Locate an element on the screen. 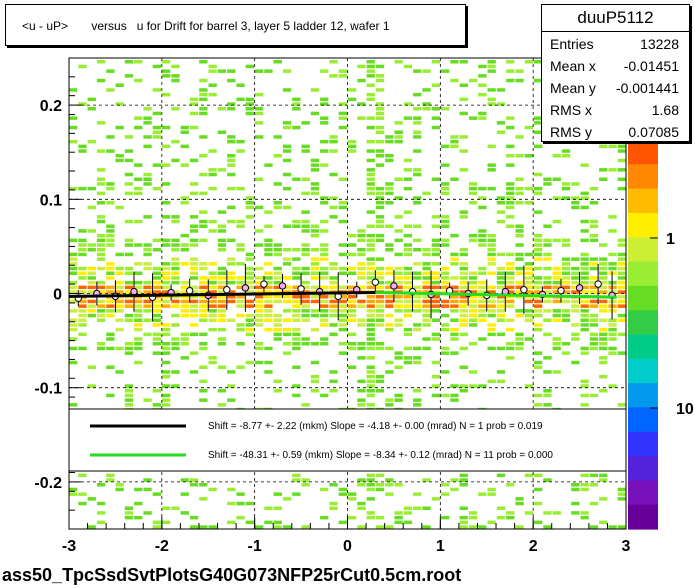  stats-row: Mean y -0.001441 is located at coordinates (615, 87).